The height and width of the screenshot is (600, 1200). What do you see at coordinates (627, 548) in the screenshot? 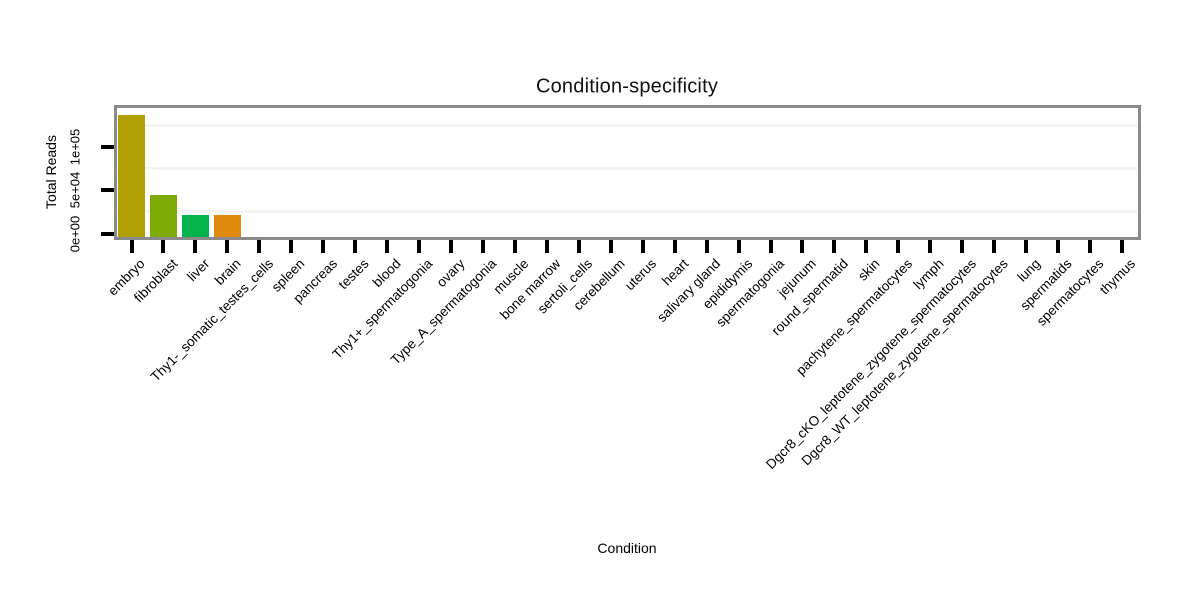
I see `x-axis-title-text: Condition` at bounding box center [627, 548].